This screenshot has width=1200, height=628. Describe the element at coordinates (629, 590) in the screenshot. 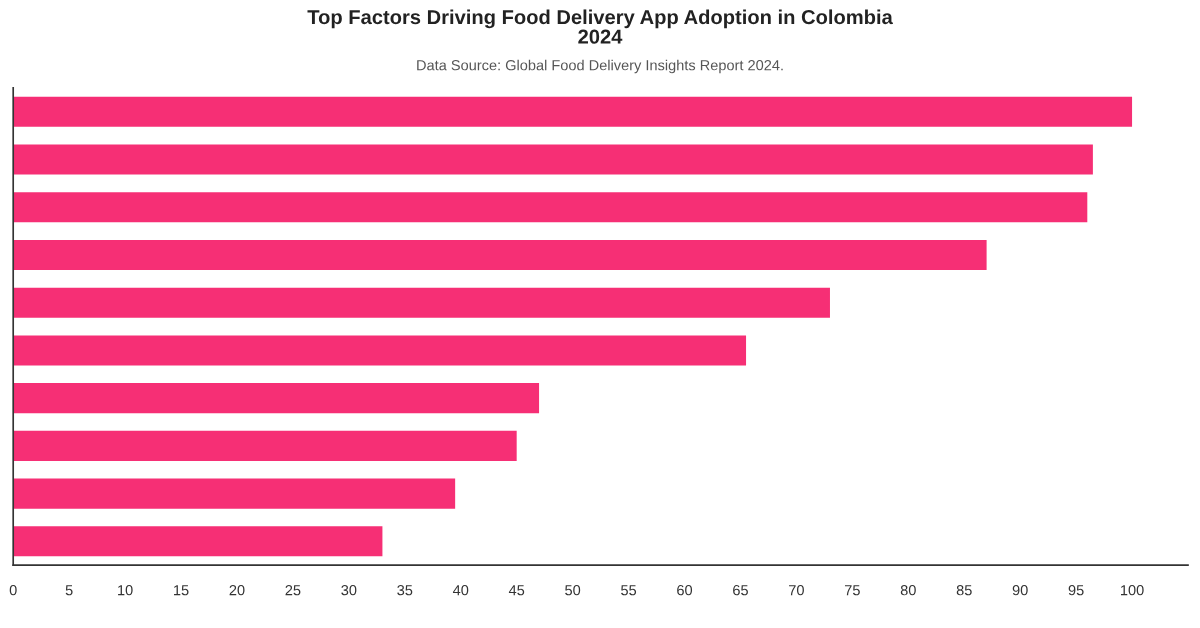

I see `x-tick-label: 55` at that location.